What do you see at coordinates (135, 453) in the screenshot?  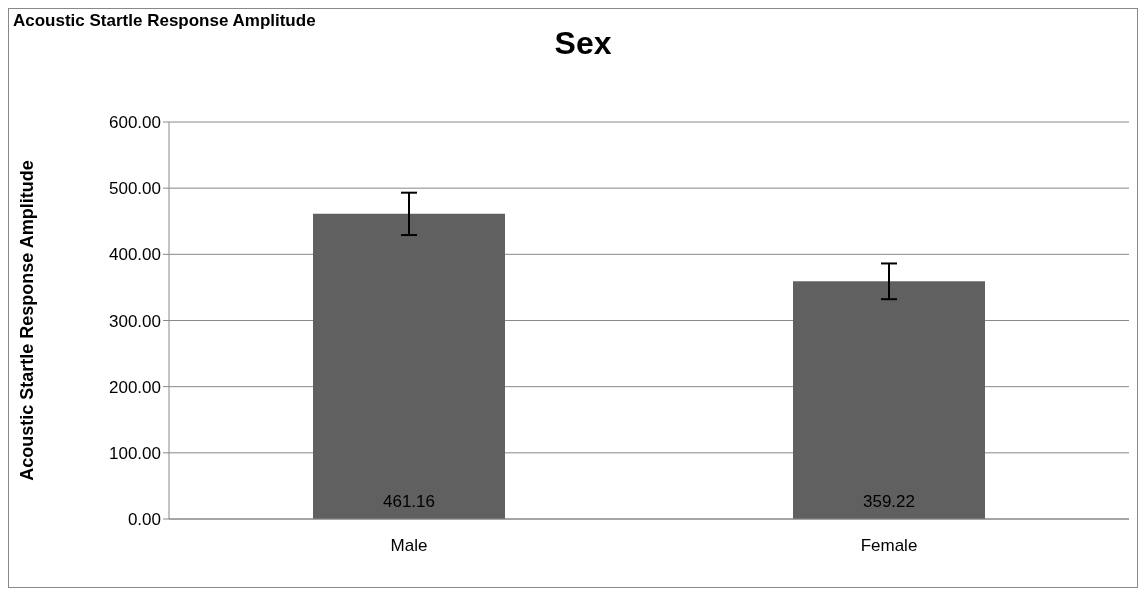 I see `y-tick-label: 100.00` at bounding box center [135, 453].